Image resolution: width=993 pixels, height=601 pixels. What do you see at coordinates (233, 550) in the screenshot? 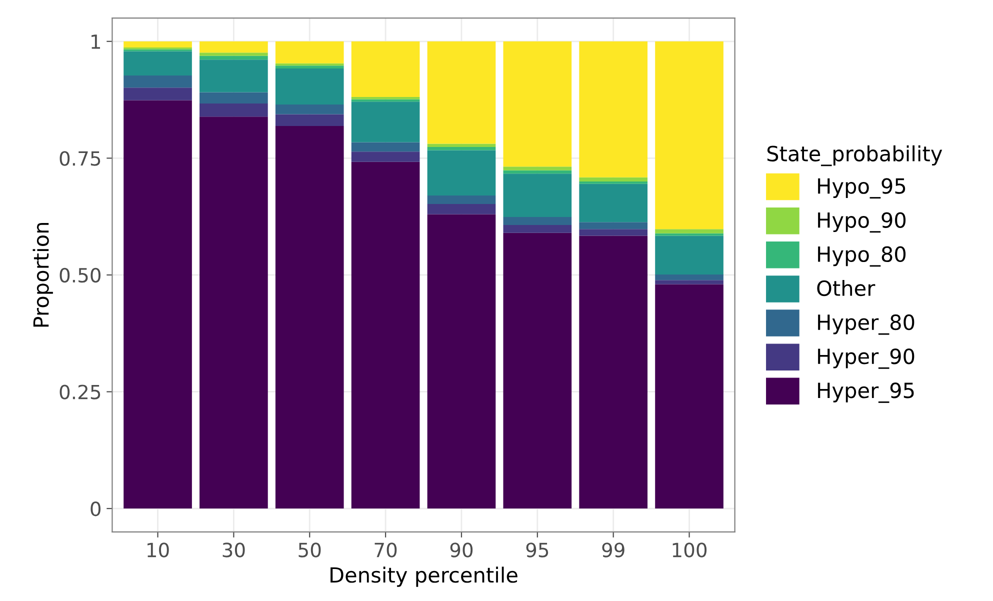
I see `x-tick-label: 30` at bounding box center [233, 550].